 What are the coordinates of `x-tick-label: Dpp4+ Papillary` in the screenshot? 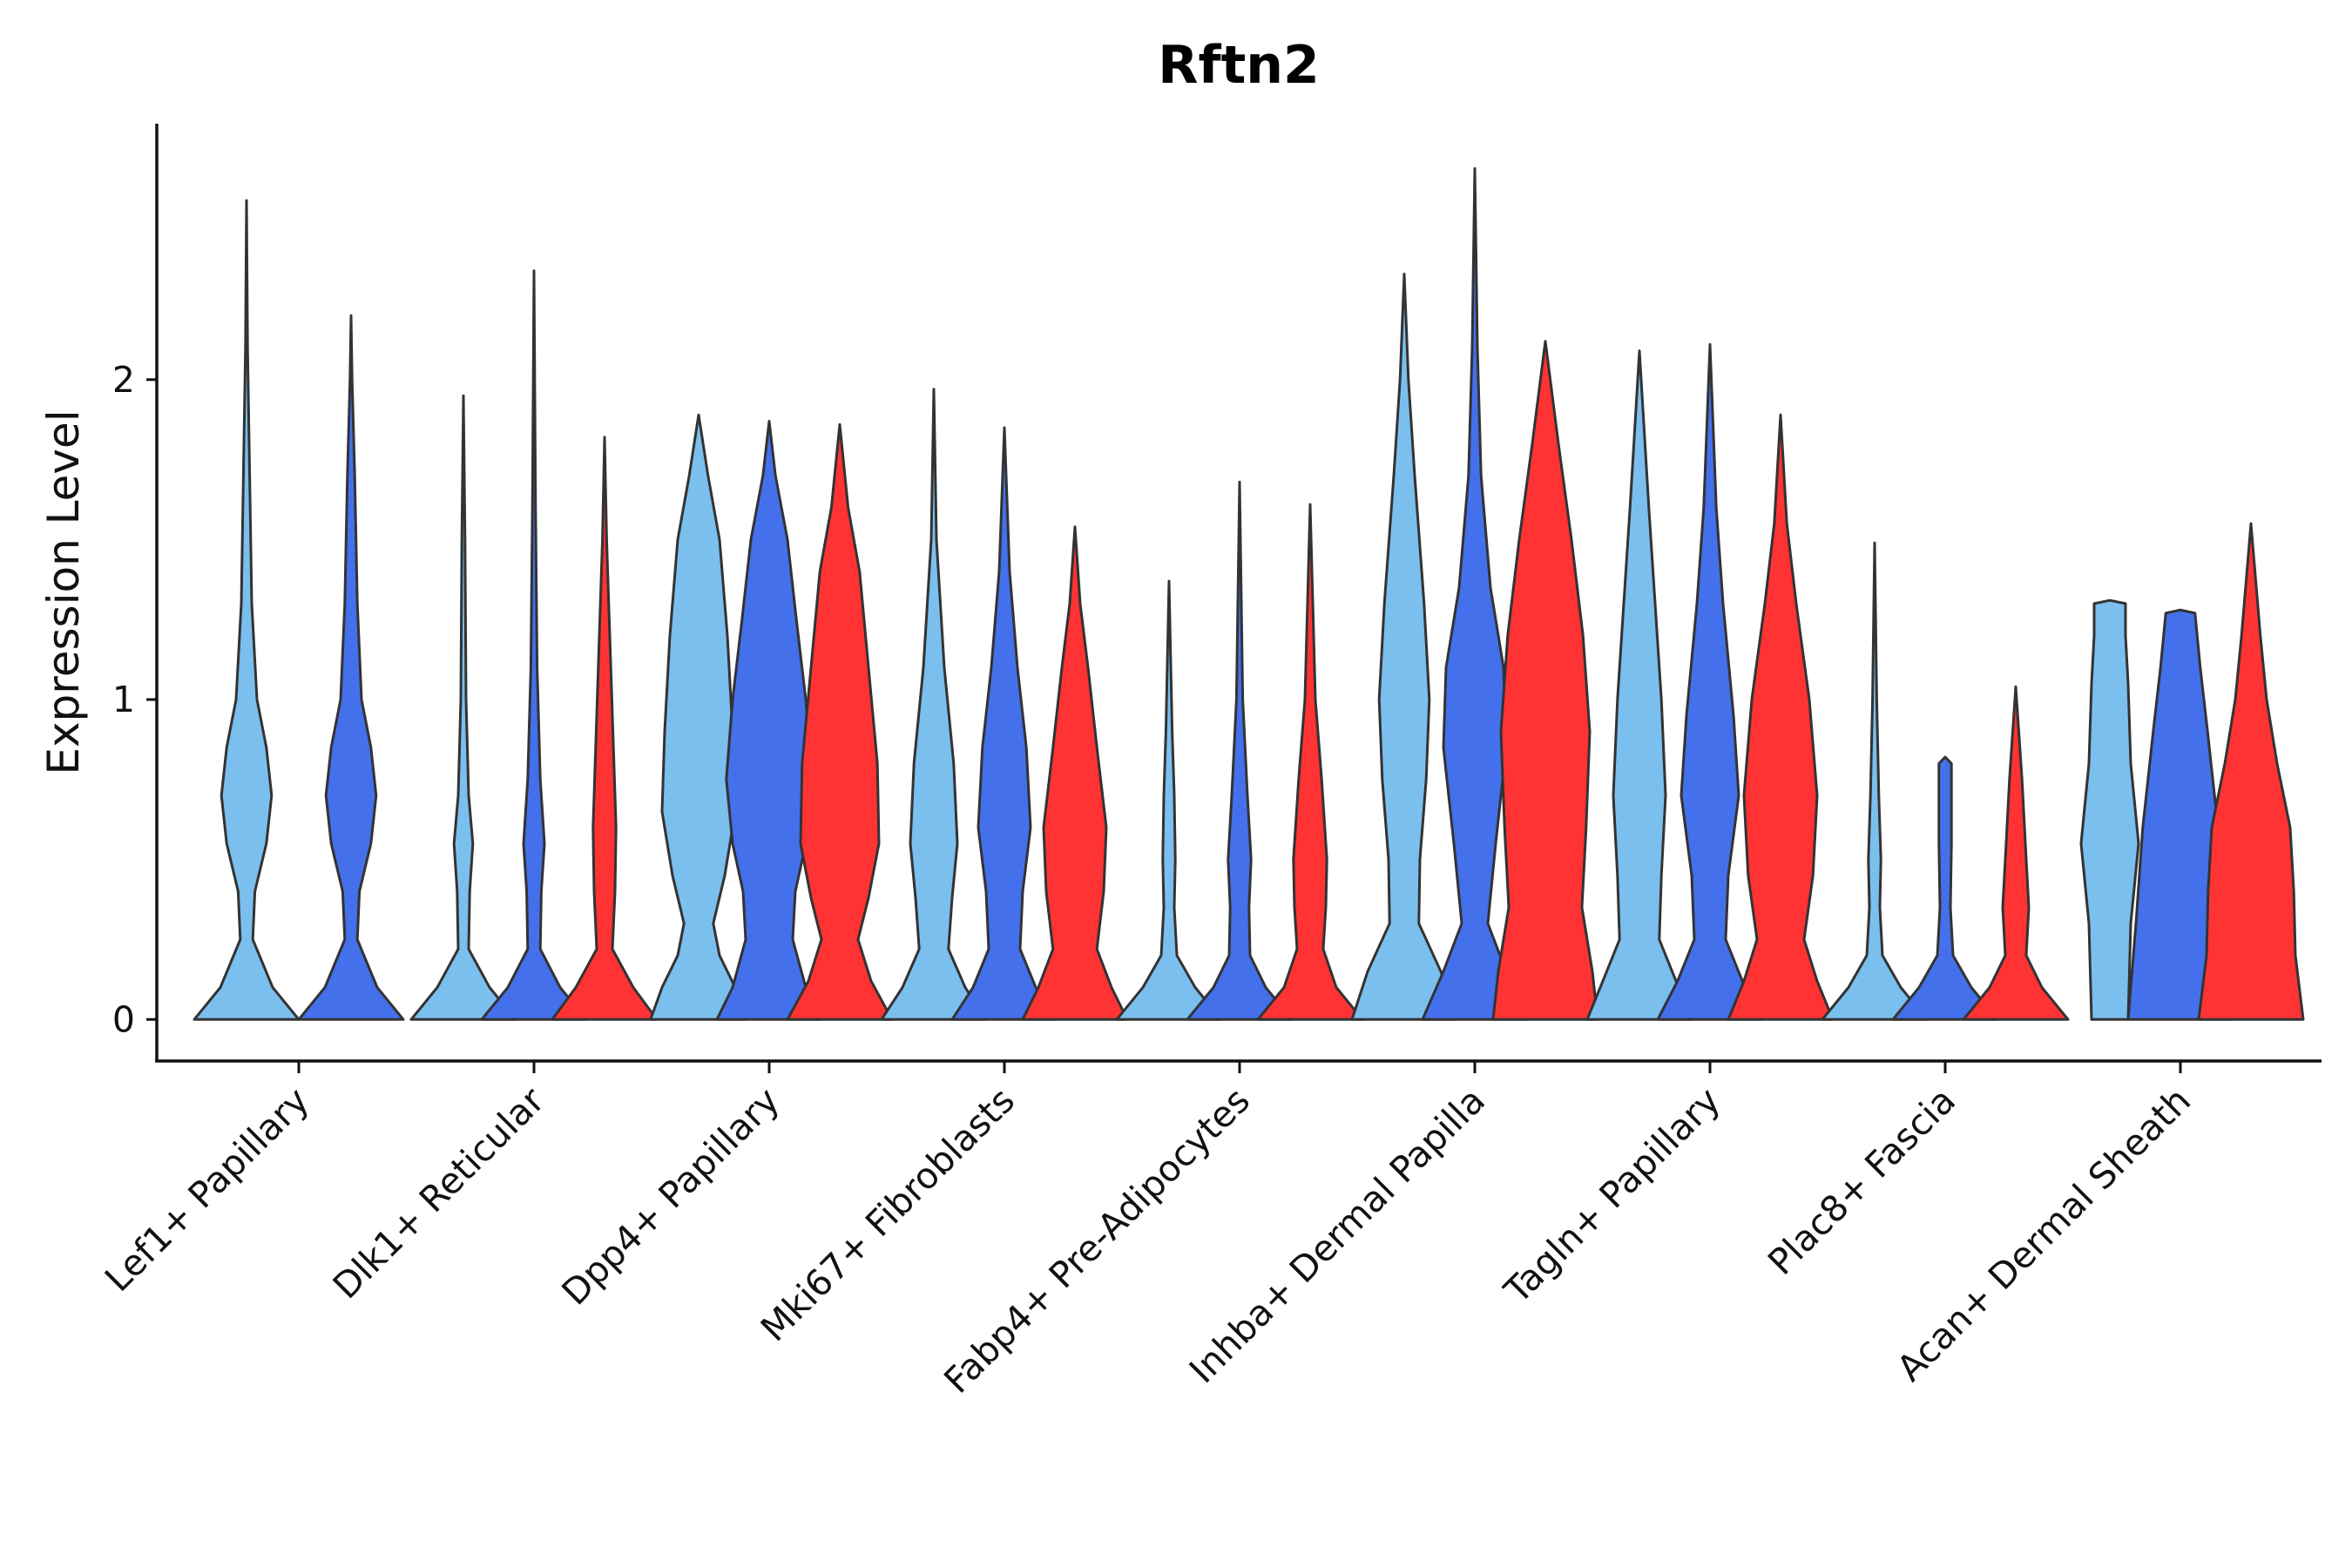 It's located at (670, 1196).